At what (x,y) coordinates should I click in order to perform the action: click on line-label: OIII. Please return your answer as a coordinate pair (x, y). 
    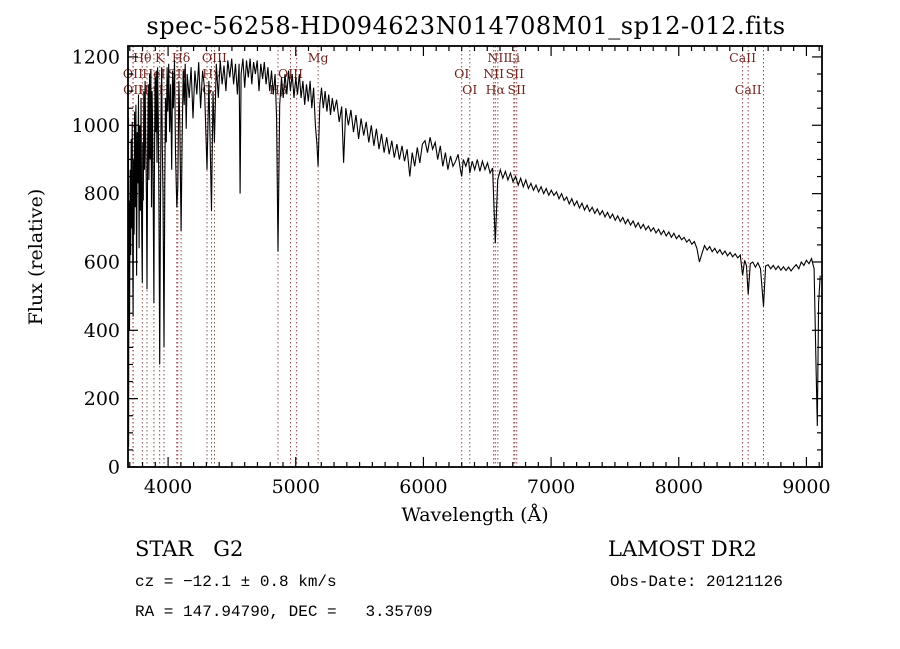
    Looking at the image, I should click on (214, 57).